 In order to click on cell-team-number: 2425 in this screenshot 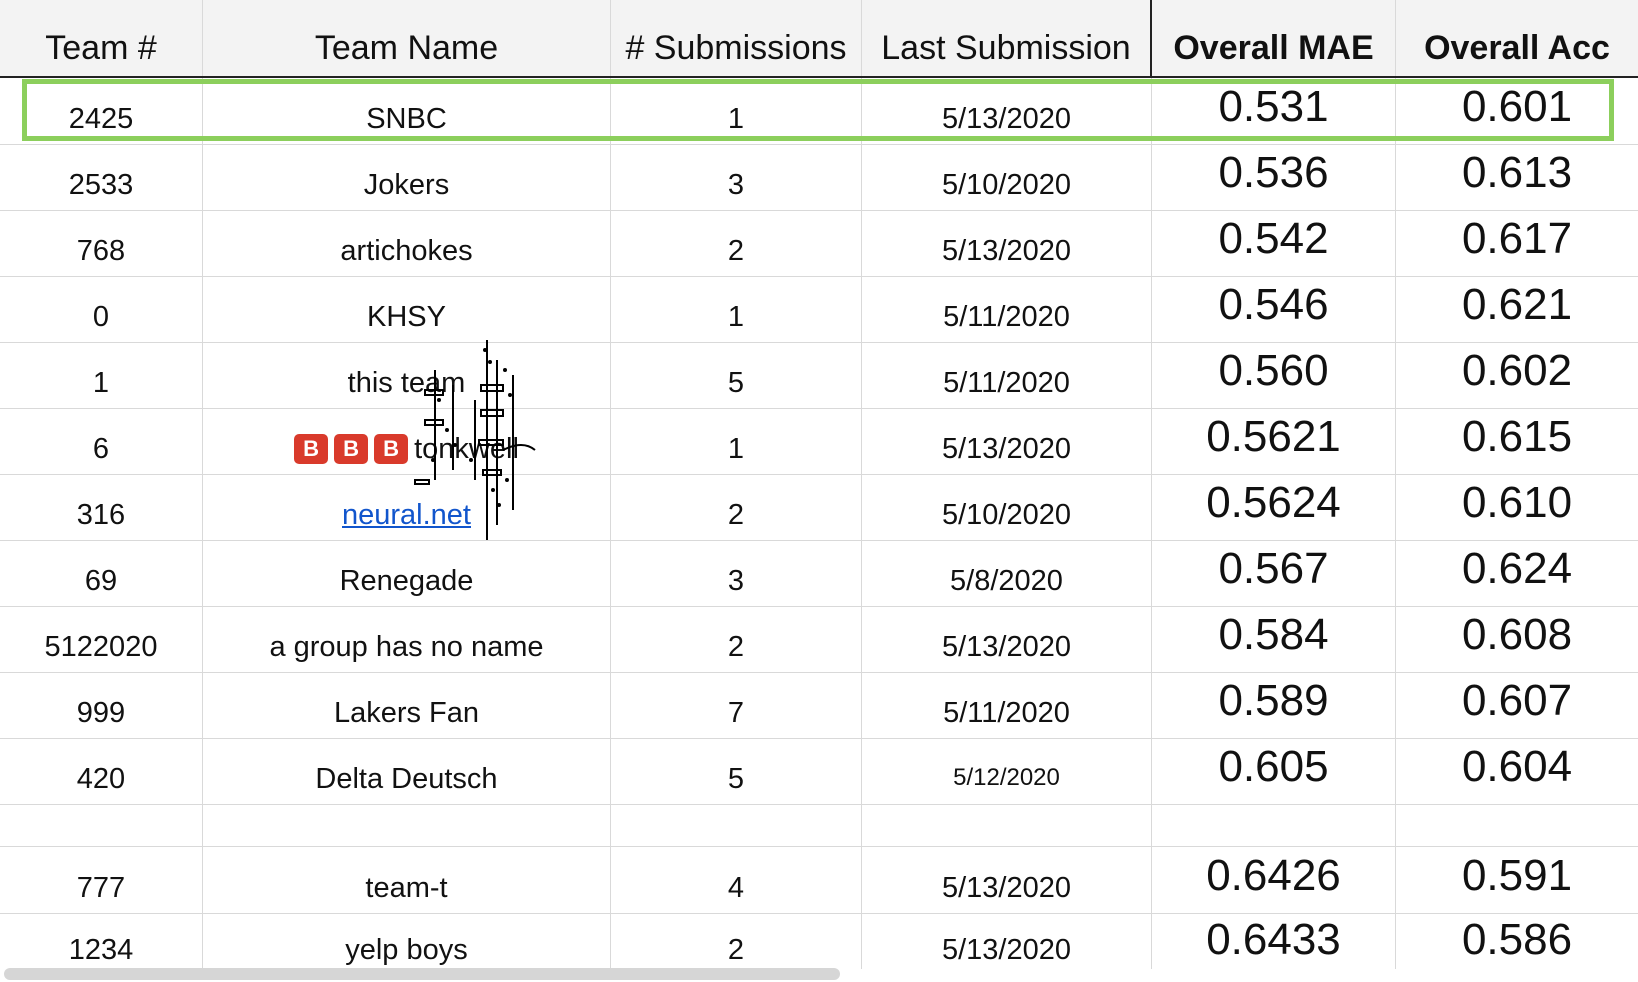, I will do `click(101, 111)`.